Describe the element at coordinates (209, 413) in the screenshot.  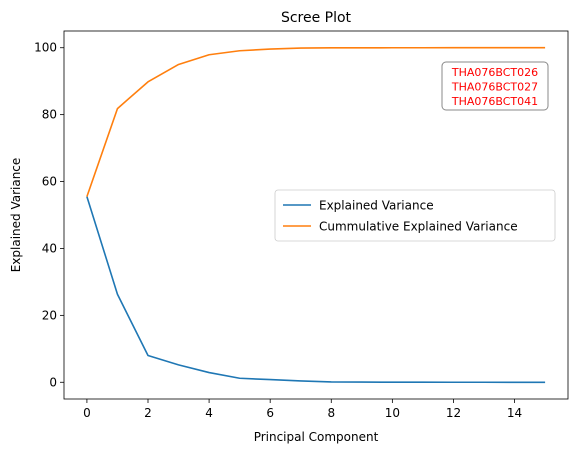
I see `x-tick-label: 4` at that location.